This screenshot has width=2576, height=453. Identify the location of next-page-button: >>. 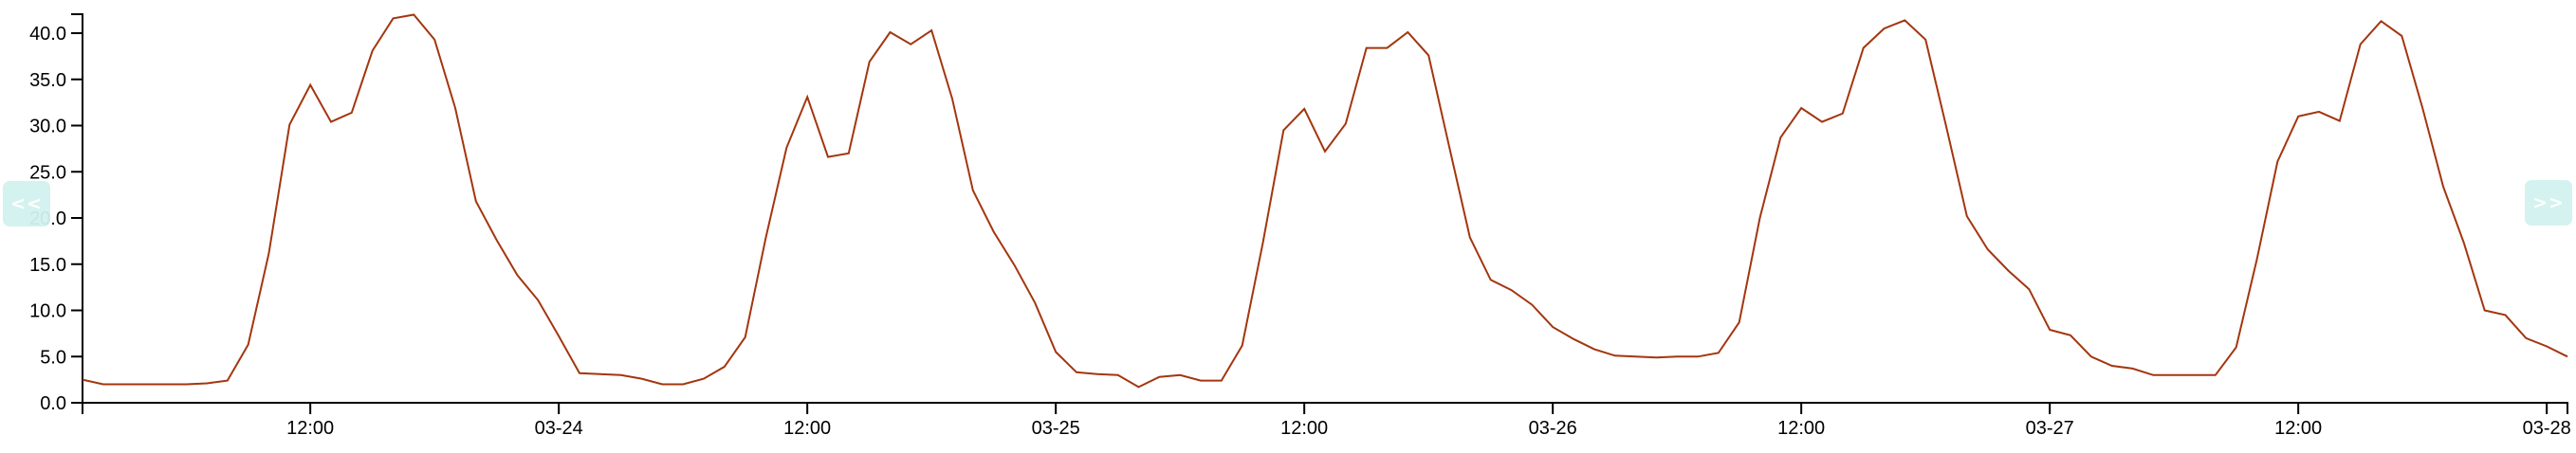
(2548, 203).